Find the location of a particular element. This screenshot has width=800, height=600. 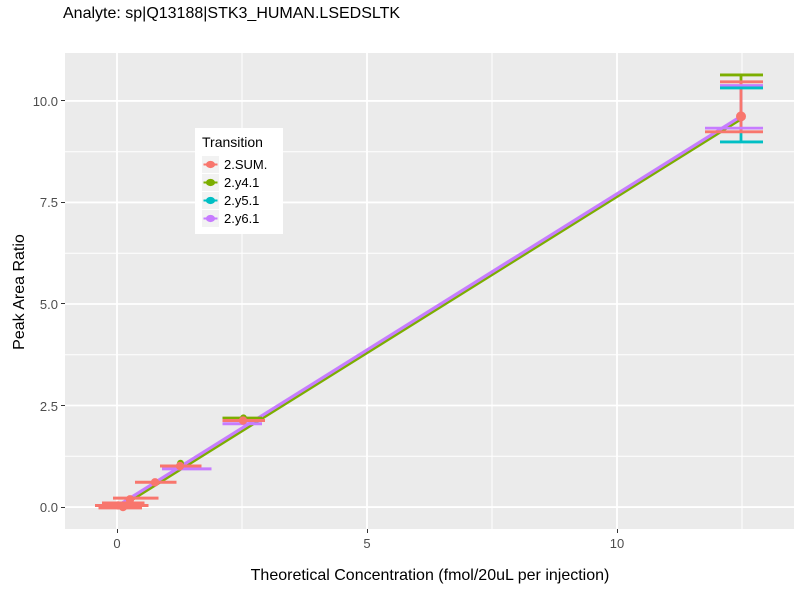

legend-item: 2.SUM. is located at coordinates (242, 164).